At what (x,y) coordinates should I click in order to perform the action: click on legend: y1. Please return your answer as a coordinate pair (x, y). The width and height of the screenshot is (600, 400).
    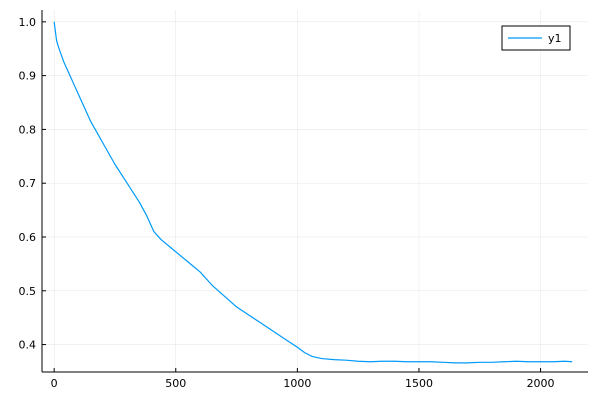
    Looking at the image, I should click on (536, 38).